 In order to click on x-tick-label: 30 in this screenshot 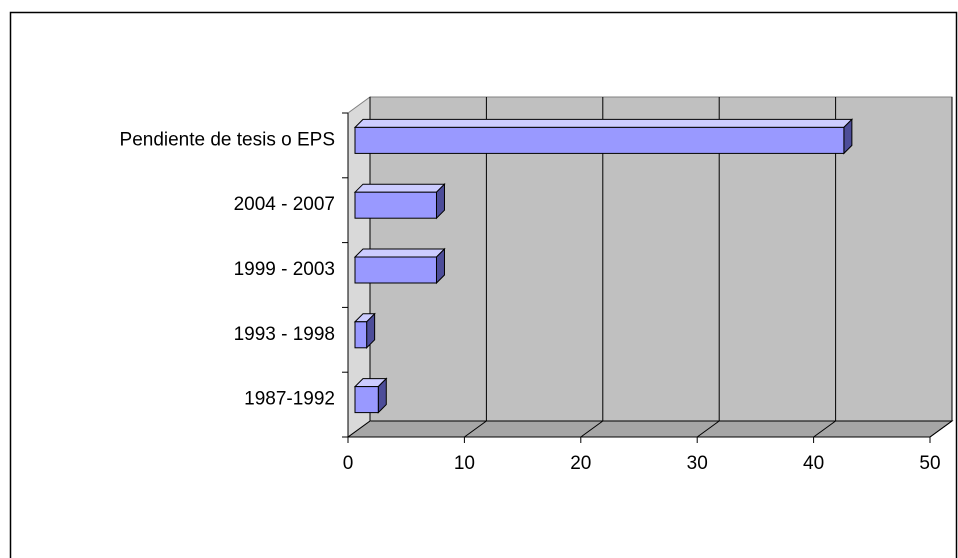, I will do `click(697, 463)`.